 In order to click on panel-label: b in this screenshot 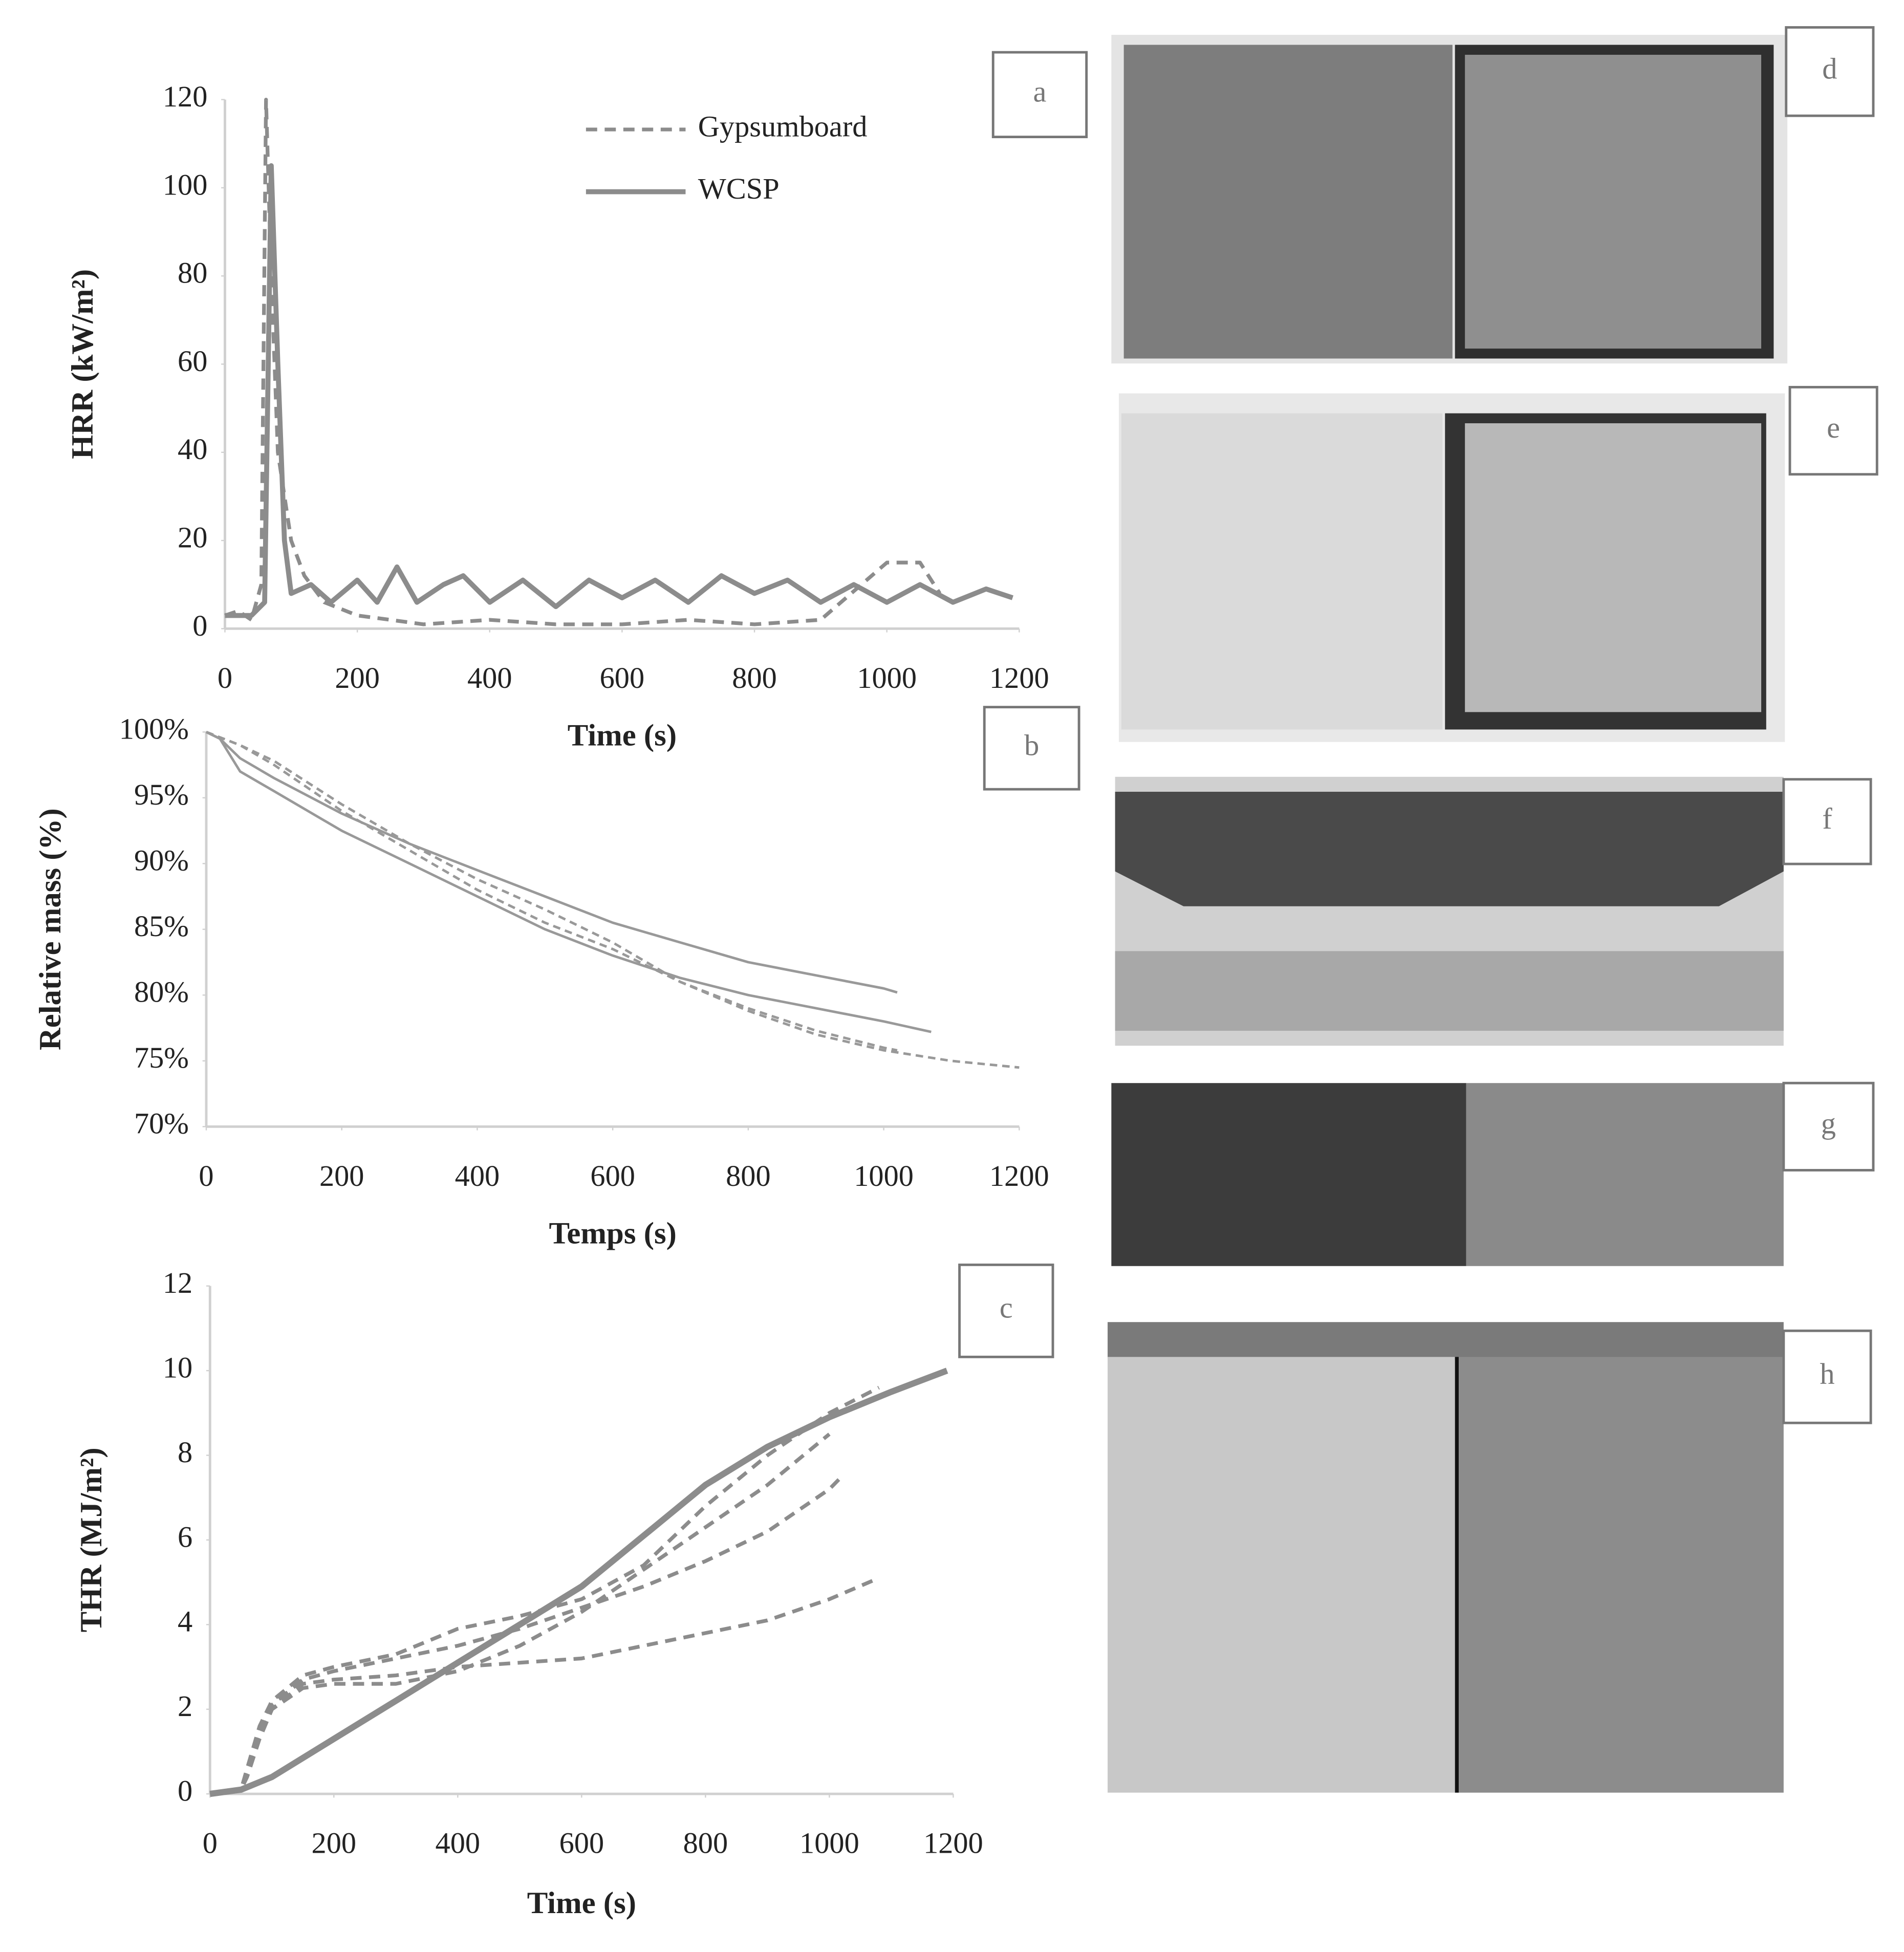, I will do `click(1031, 745)`.